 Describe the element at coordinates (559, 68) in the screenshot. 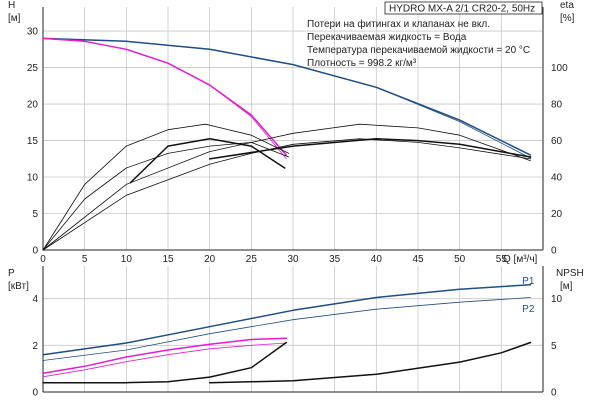

I see `top-right-tick-label: 100` at that location.